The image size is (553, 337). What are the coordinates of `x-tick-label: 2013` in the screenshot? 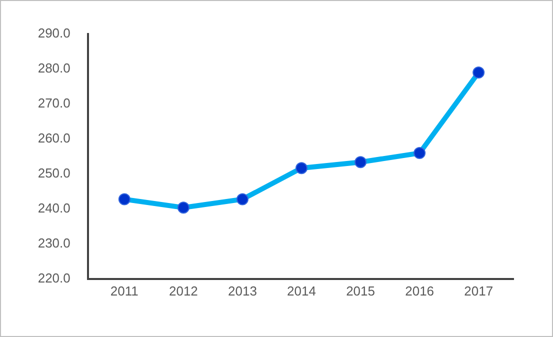 It's located at (242, 291).